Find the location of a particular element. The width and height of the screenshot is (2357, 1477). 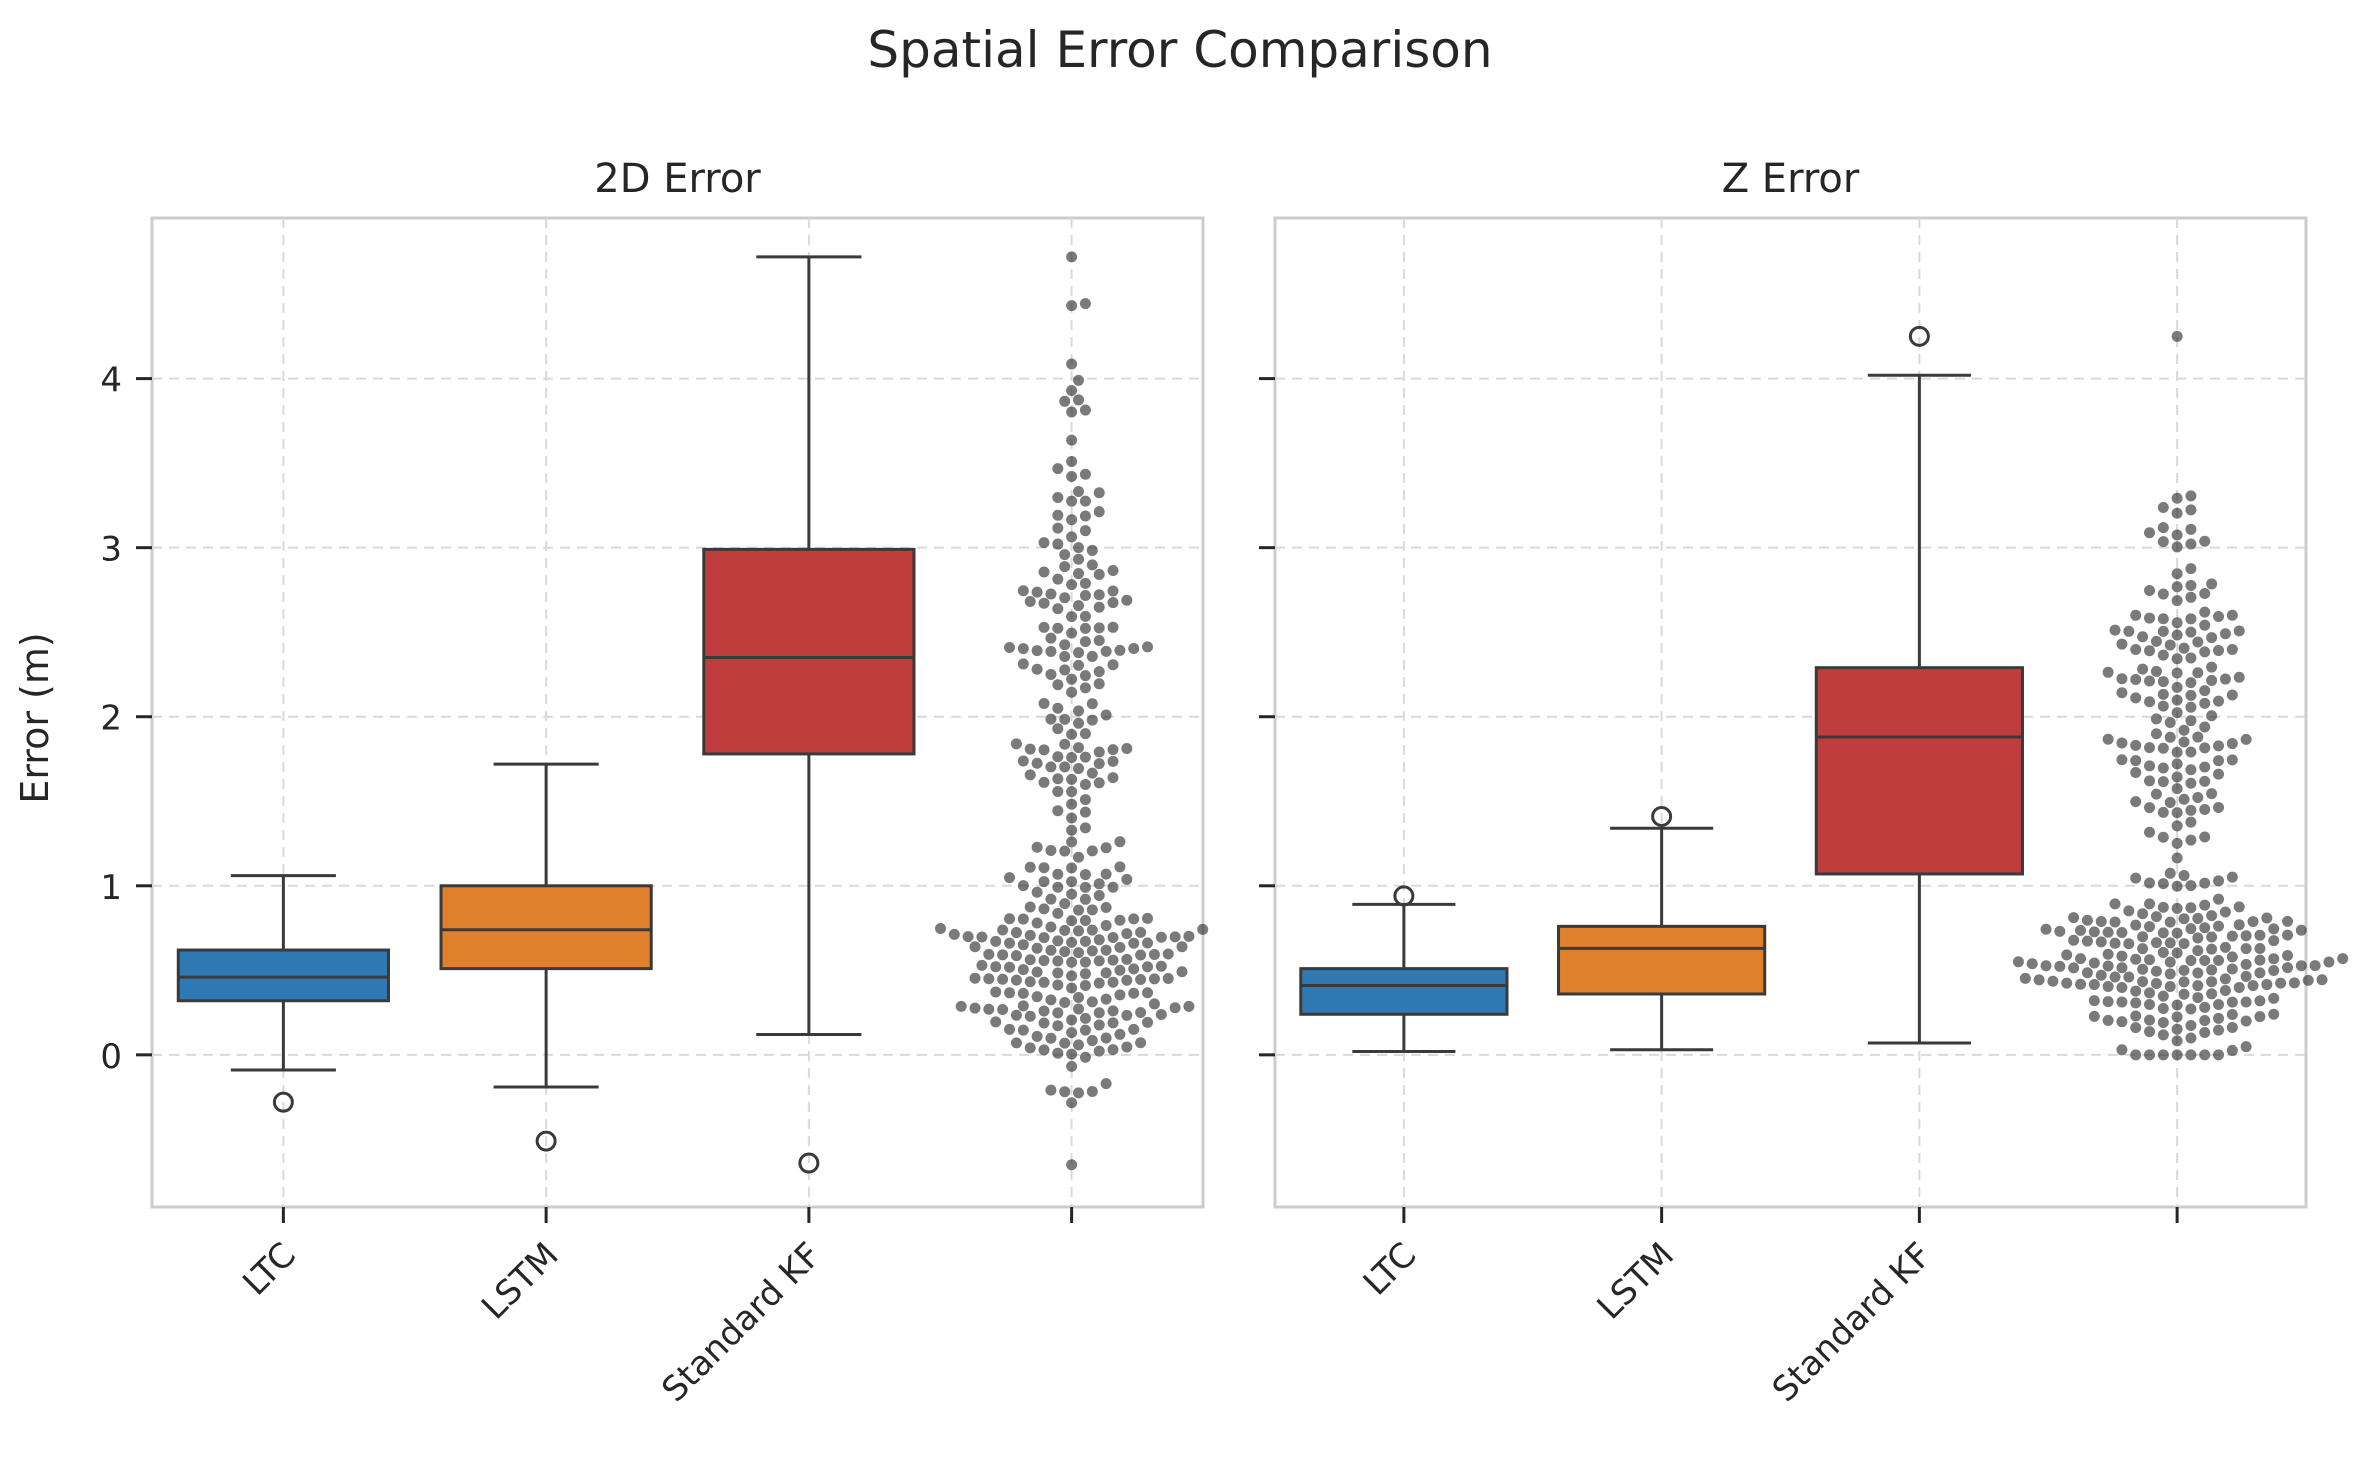

box-lstm is located at coordinates (1662, 928).